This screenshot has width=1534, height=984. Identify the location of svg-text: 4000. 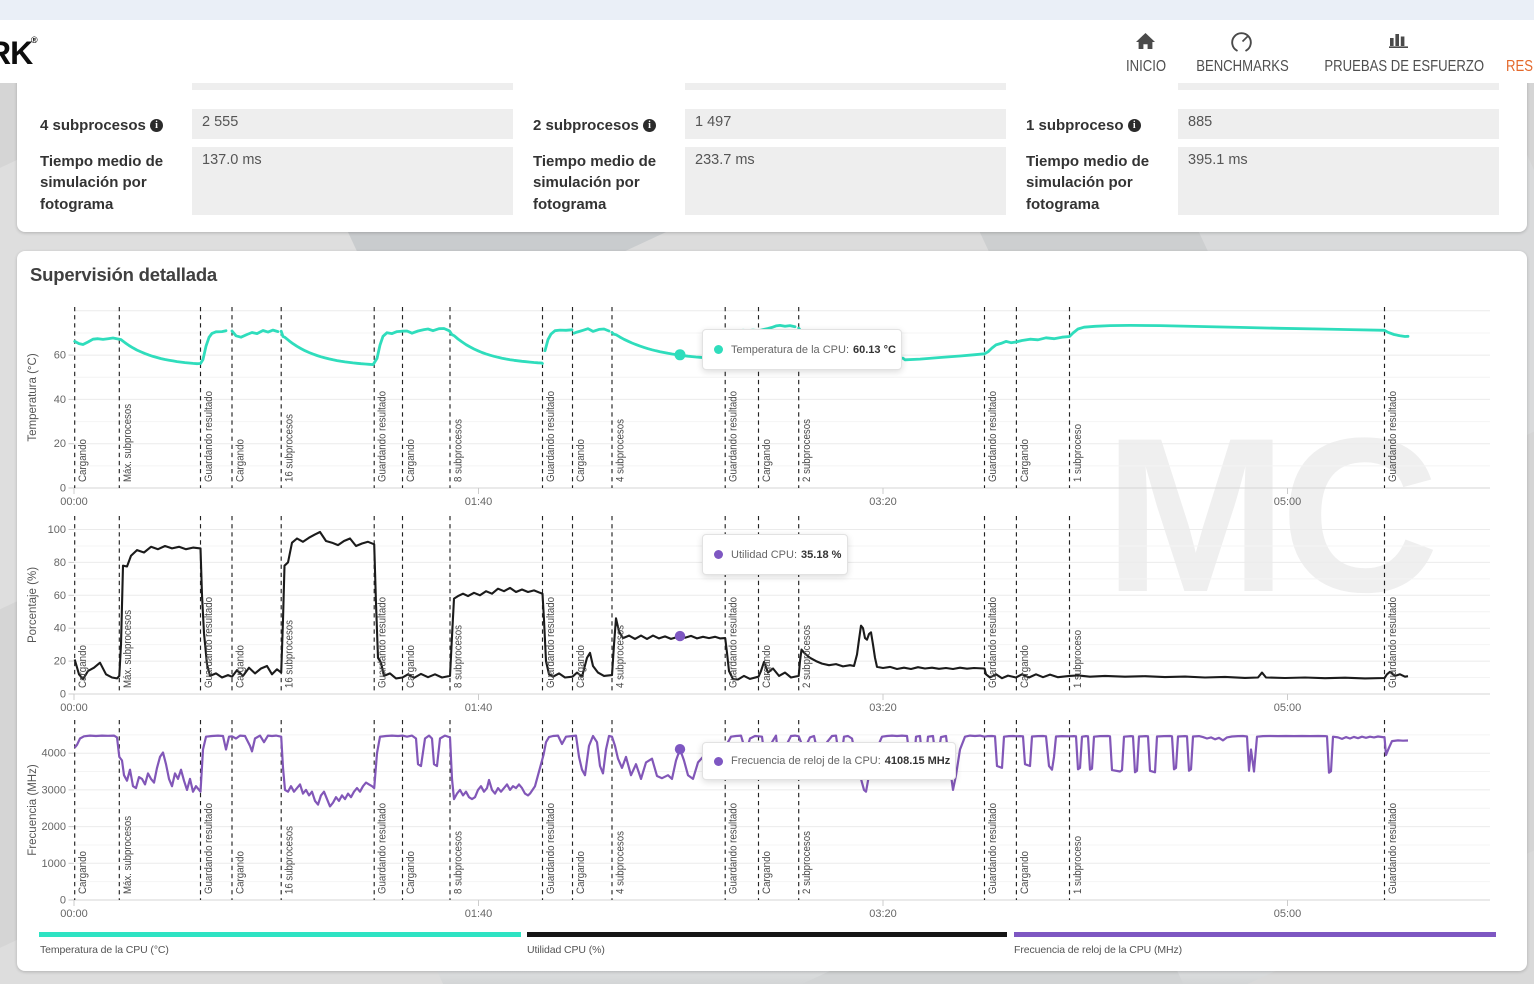
(54, 754).